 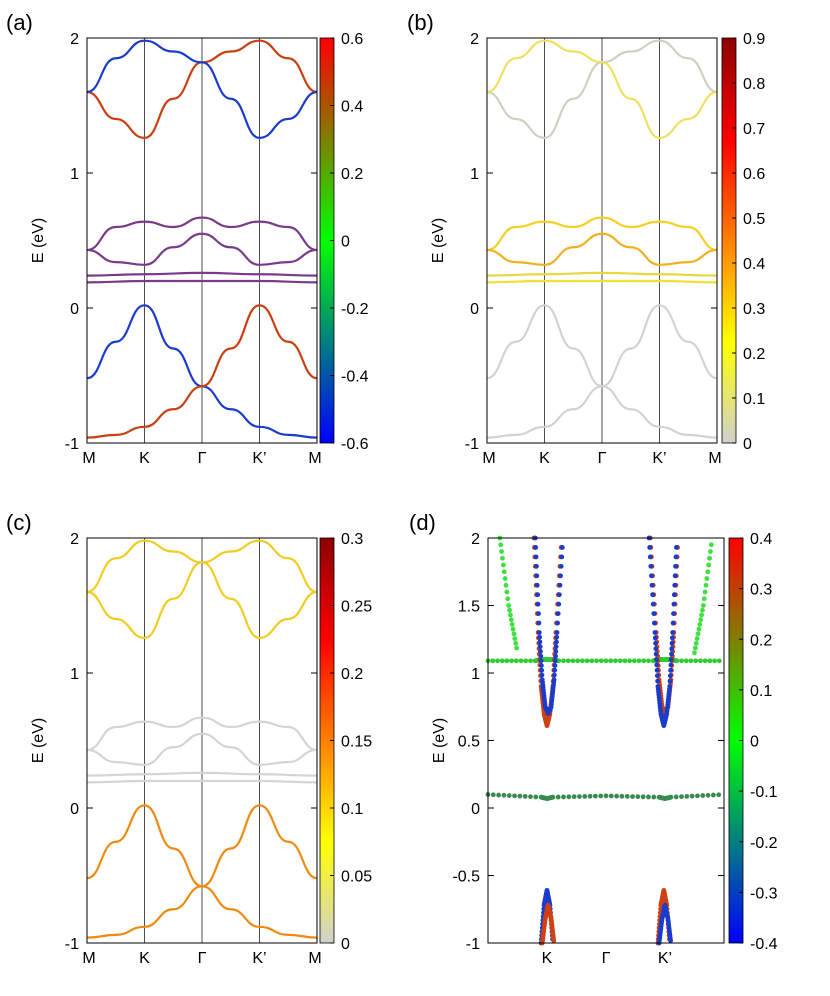 I want to click on band-valence-1-spin-up, so click(x=202, y=371).